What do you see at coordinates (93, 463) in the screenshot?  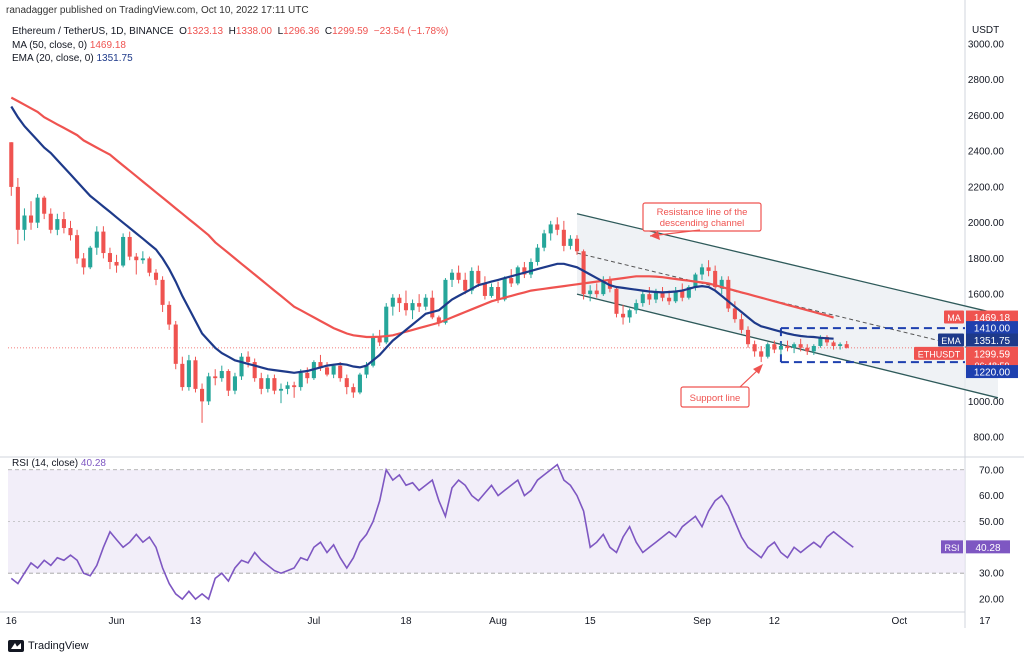 I see `rsi-legend-value: 40.28` at bounding box center [93, 463].